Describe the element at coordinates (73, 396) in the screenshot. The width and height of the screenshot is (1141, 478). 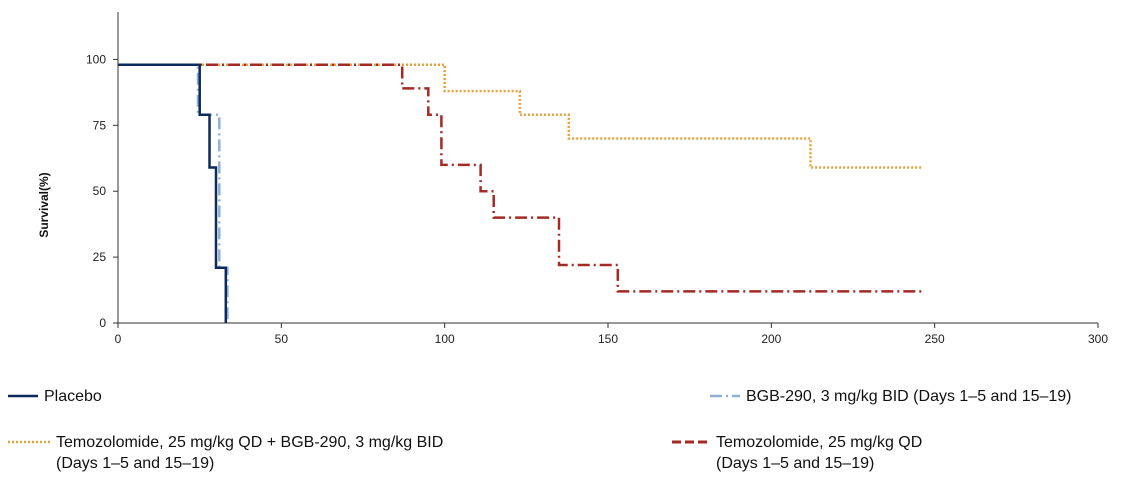
I see `legend-label-placebo: Placebo` at that location.